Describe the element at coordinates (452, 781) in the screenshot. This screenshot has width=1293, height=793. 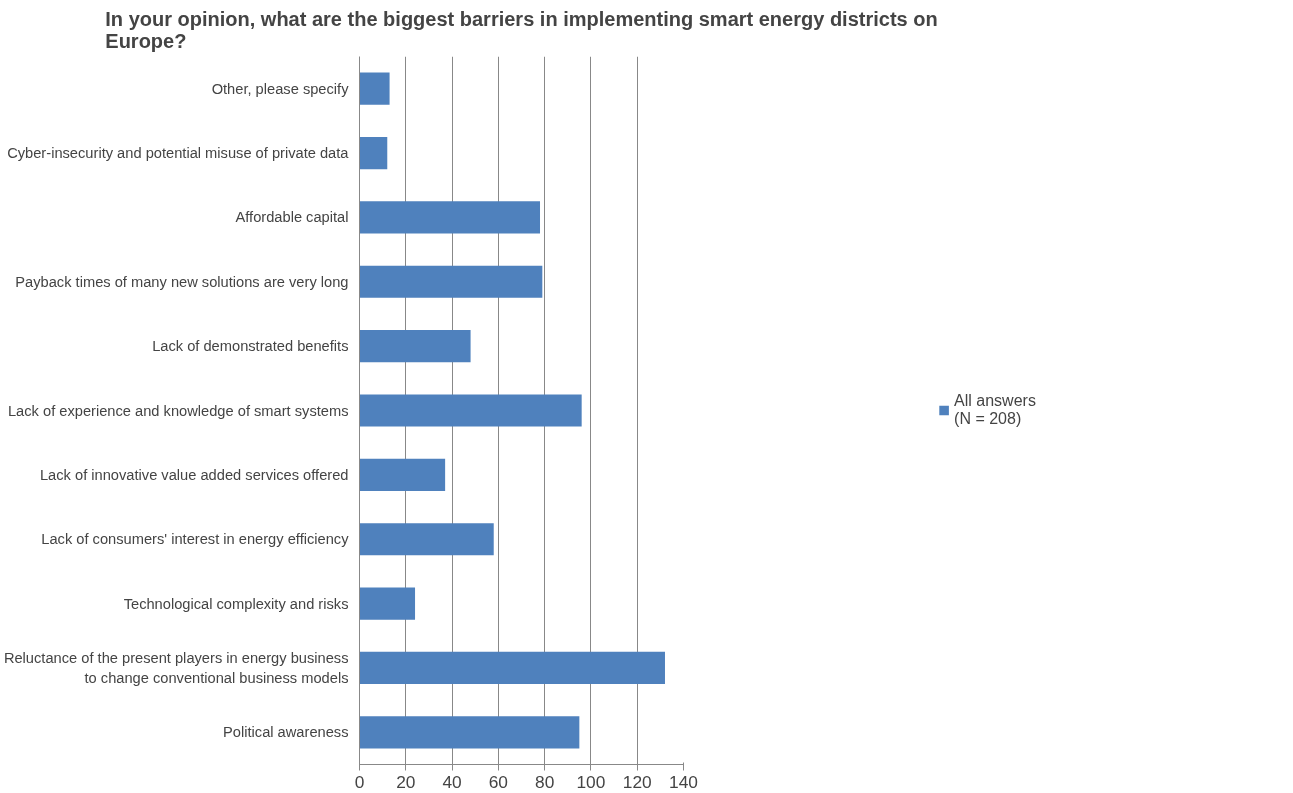
I see `x-tick-label: 40` at that location.